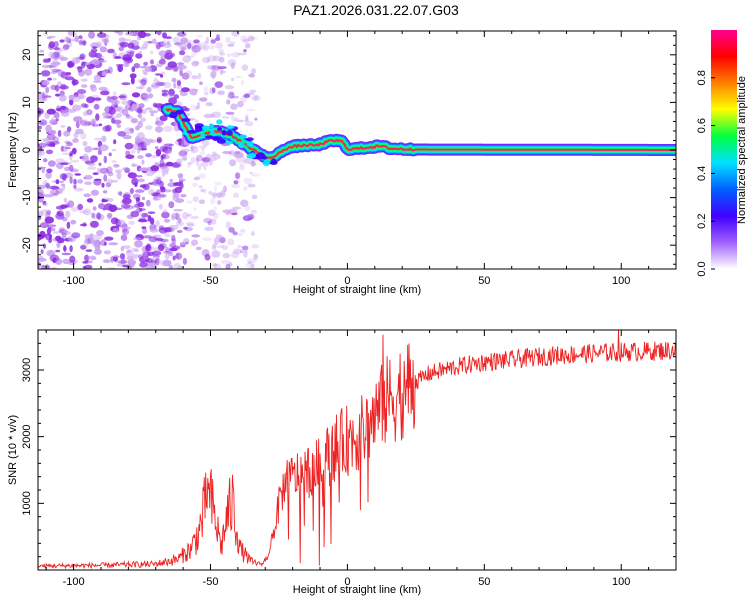 Image resolution: width=750 pixels, height=600 pixels. I want to click on ridge-hotspot, so click(169, 107).